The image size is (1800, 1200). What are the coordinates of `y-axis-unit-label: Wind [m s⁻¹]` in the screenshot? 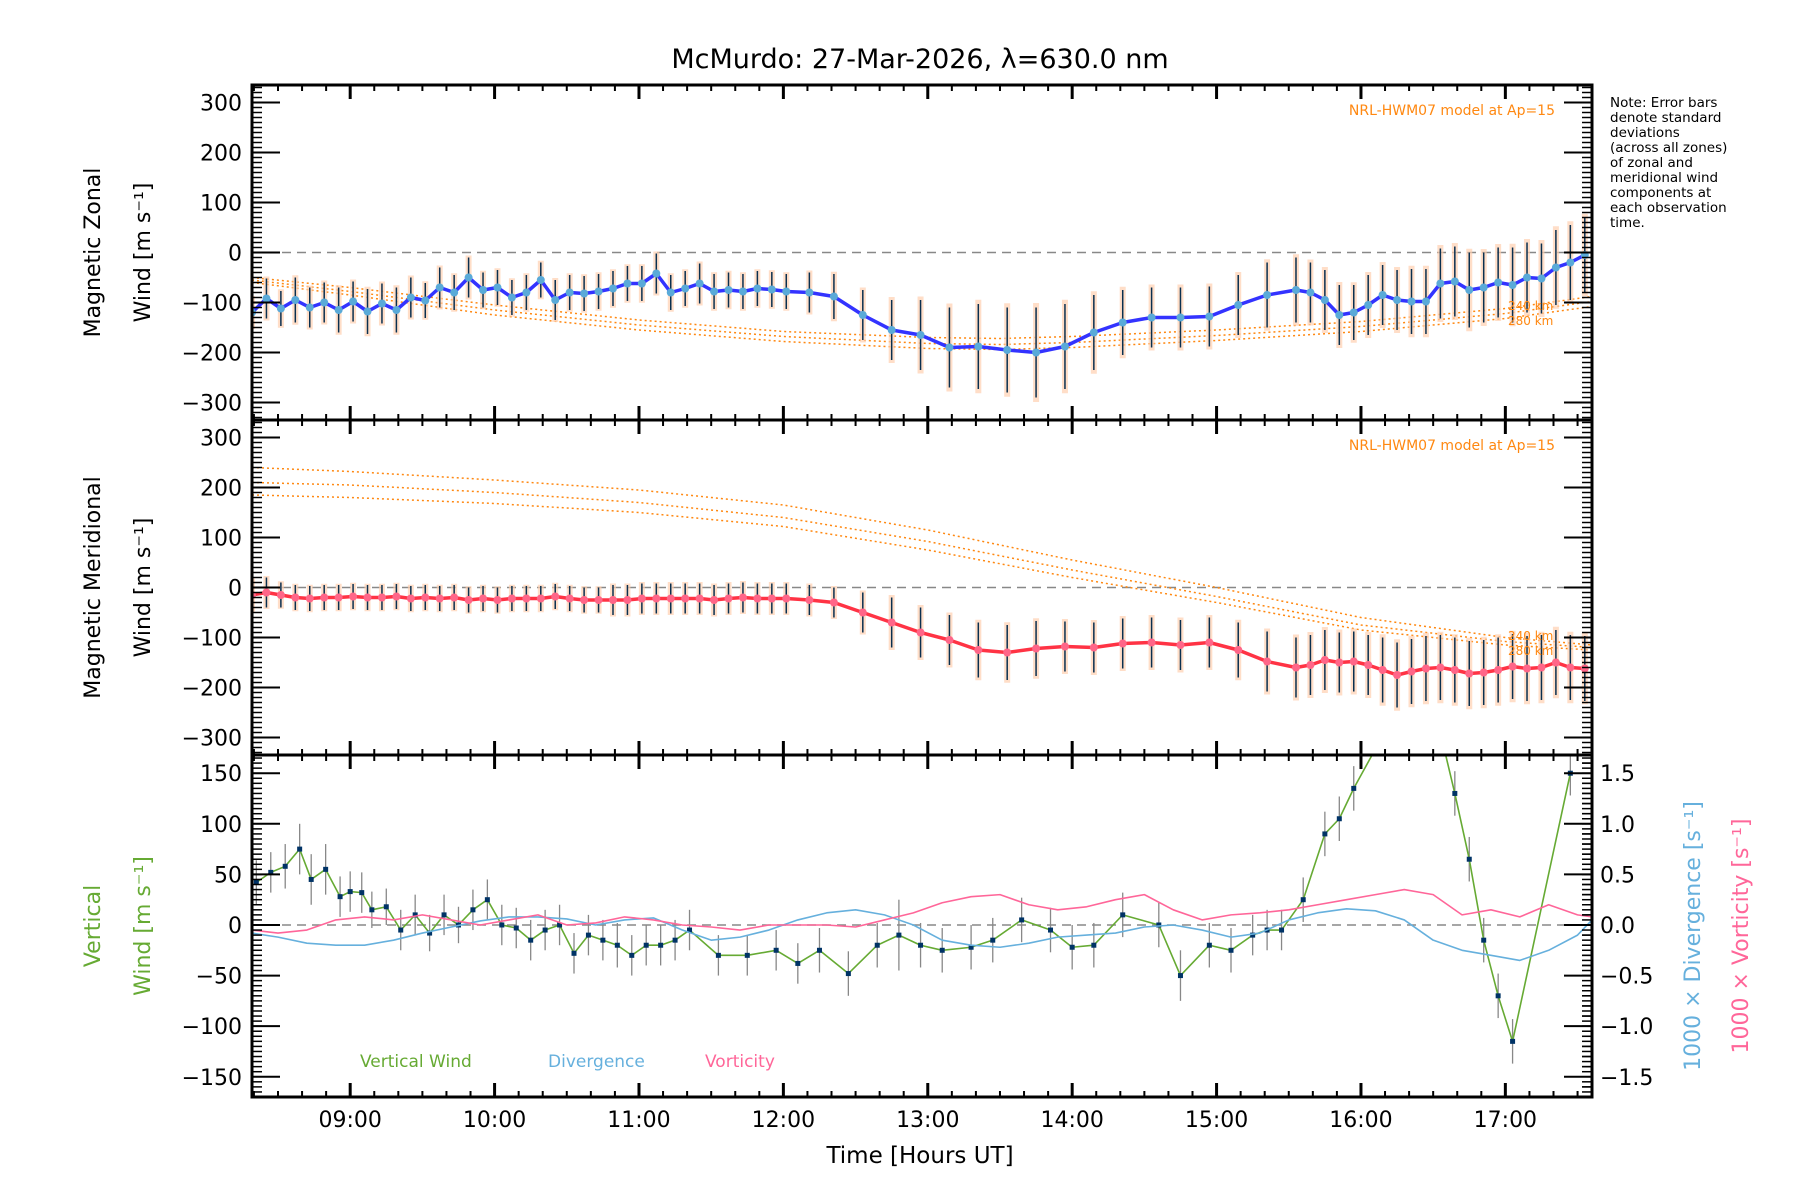 It's located at (143, 253).